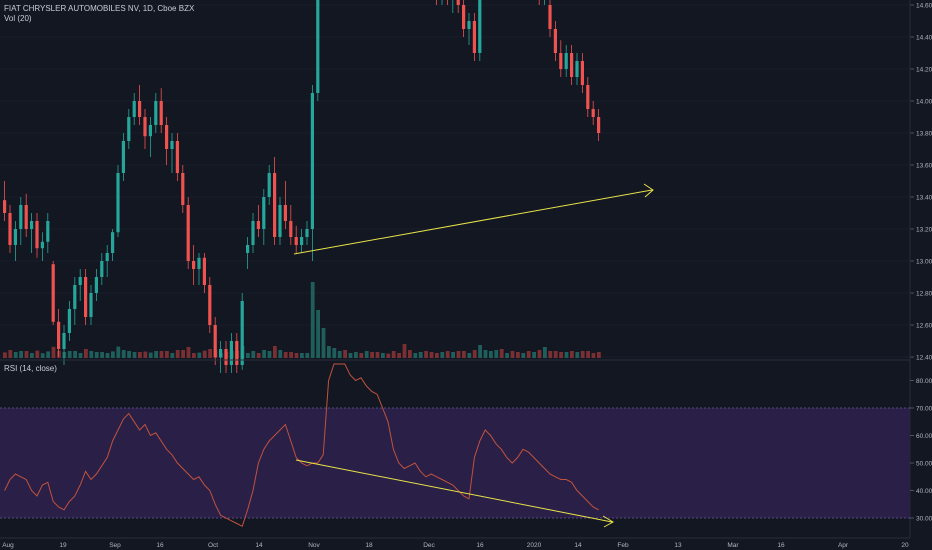 This screenshot has height=550, width=932. I want to click on rsi-tick-label: 50.00, so click(924, 464).